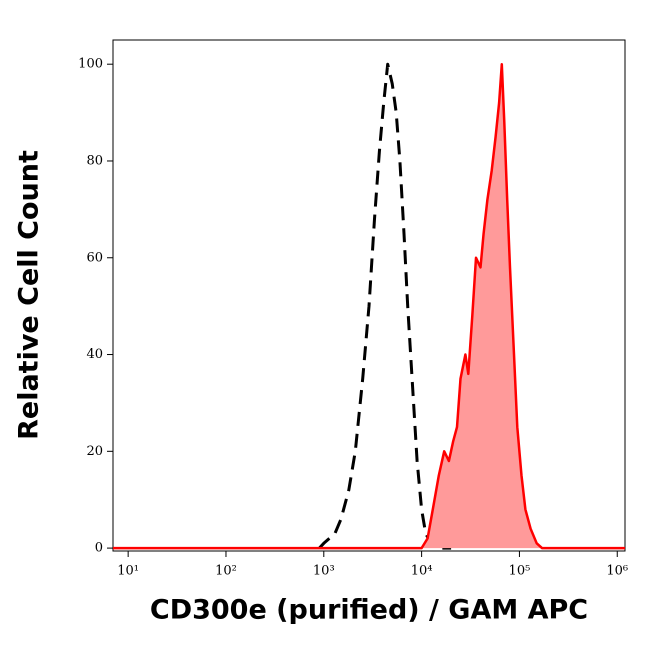 Image resolution: width=646 pixels, height=645 pixels. What do you see at coordinates (324, 571) in the screenshot?
I see `x-tick-label: 10³` at bounding box center [324, 571].